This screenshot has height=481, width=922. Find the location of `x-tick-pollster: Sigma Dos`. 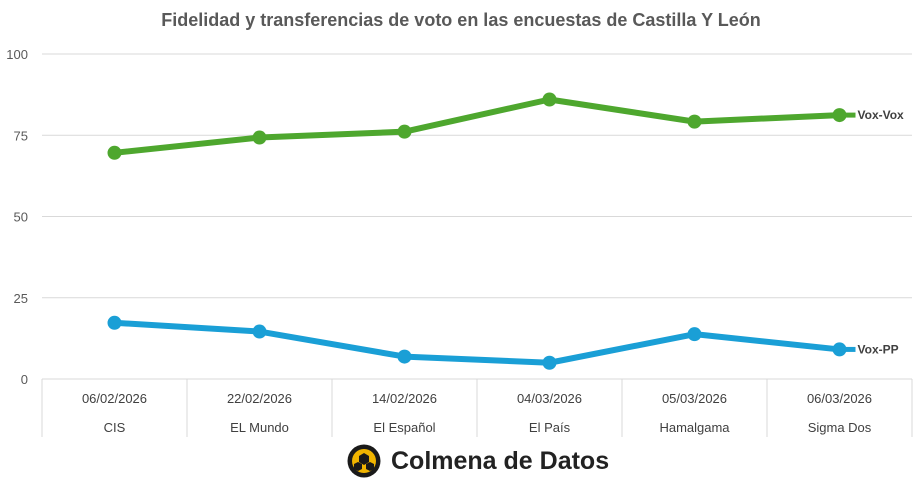

x-tick-pollster: Sigma Dos is located at coordinates (840, 427).